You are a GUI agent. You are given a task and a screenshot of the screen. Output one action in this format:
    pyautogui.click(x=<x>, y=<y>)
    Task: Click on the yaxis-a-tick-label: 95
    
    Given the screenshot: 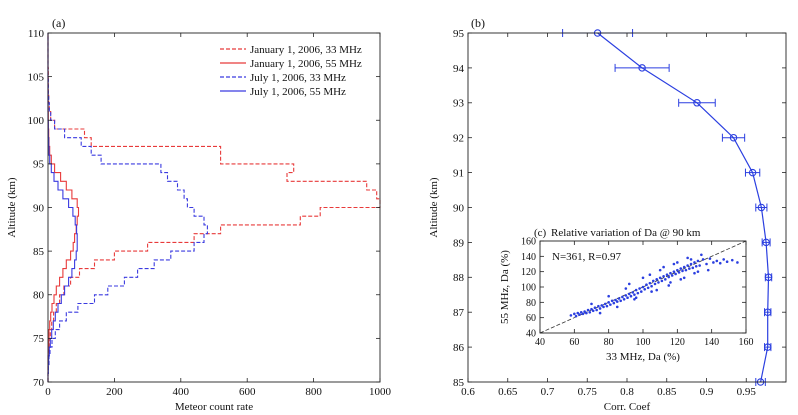 What is the action you would take?
    pyautogui.click(x=39, y=165)
    